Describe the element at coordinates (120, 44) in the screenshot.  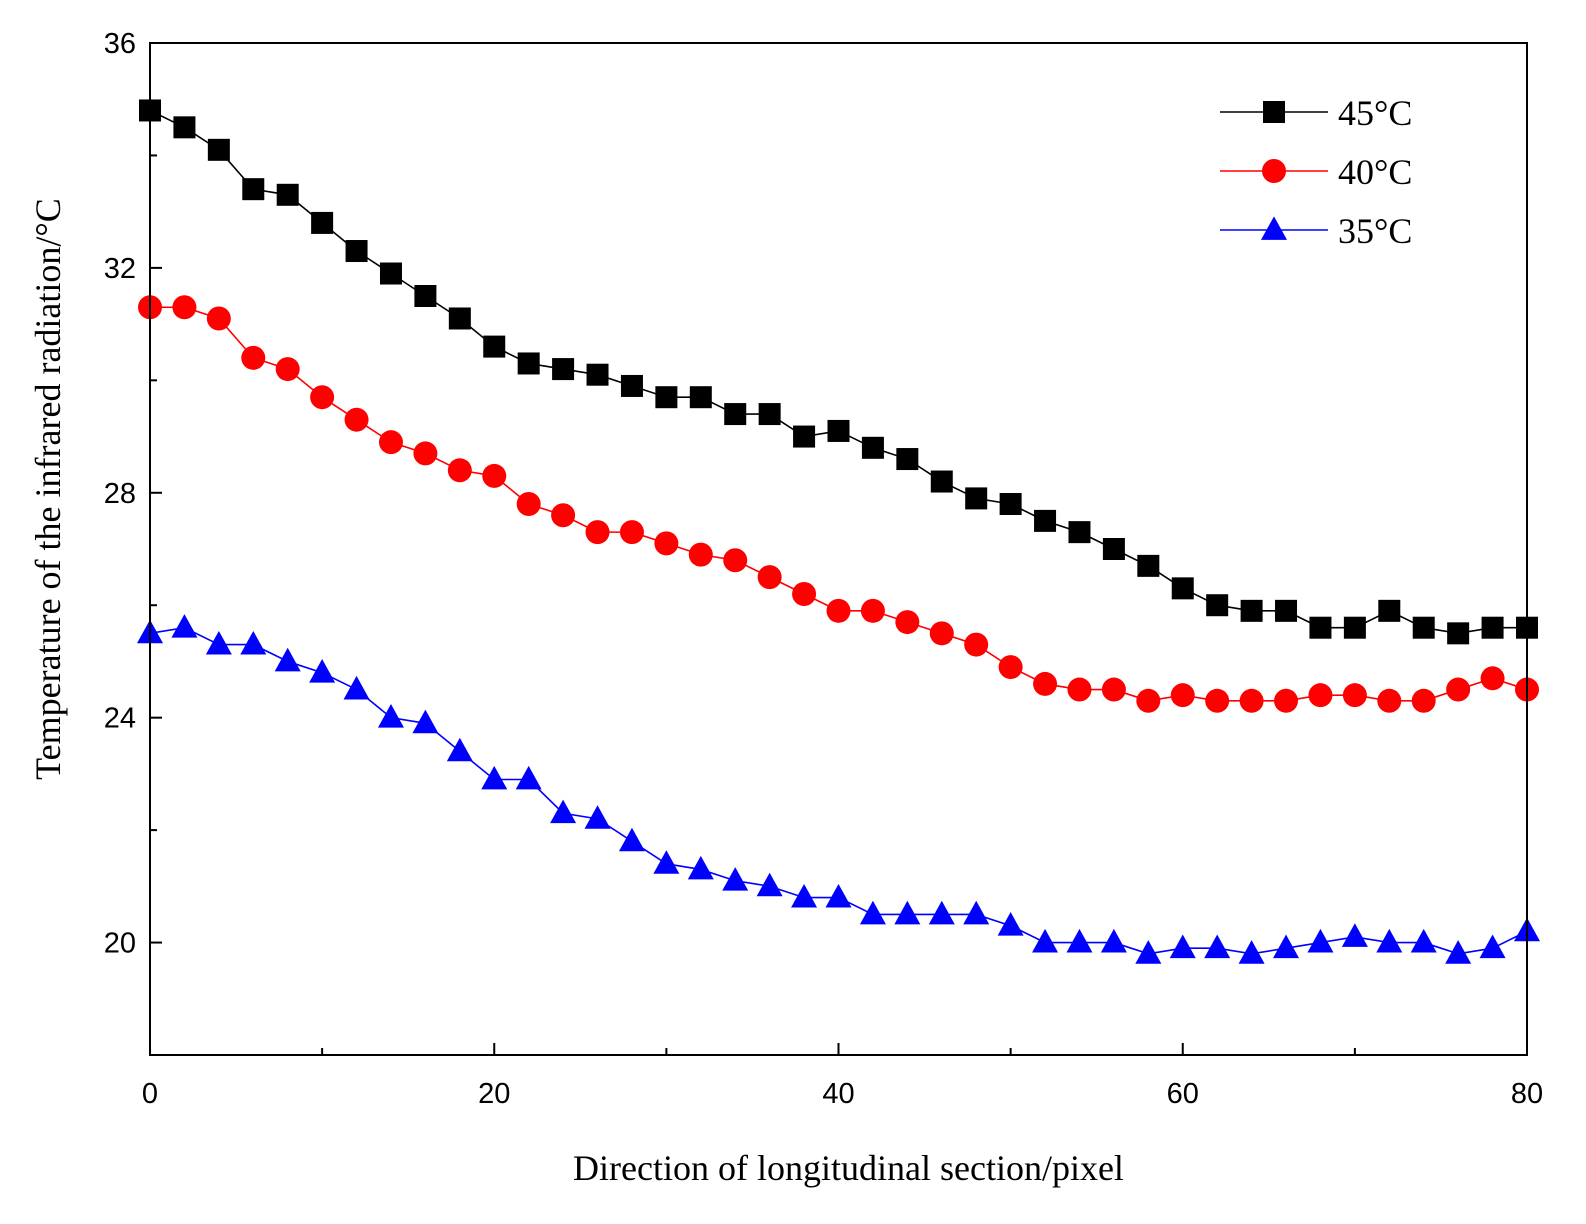
I see `y-tick-label: 36` at that location.